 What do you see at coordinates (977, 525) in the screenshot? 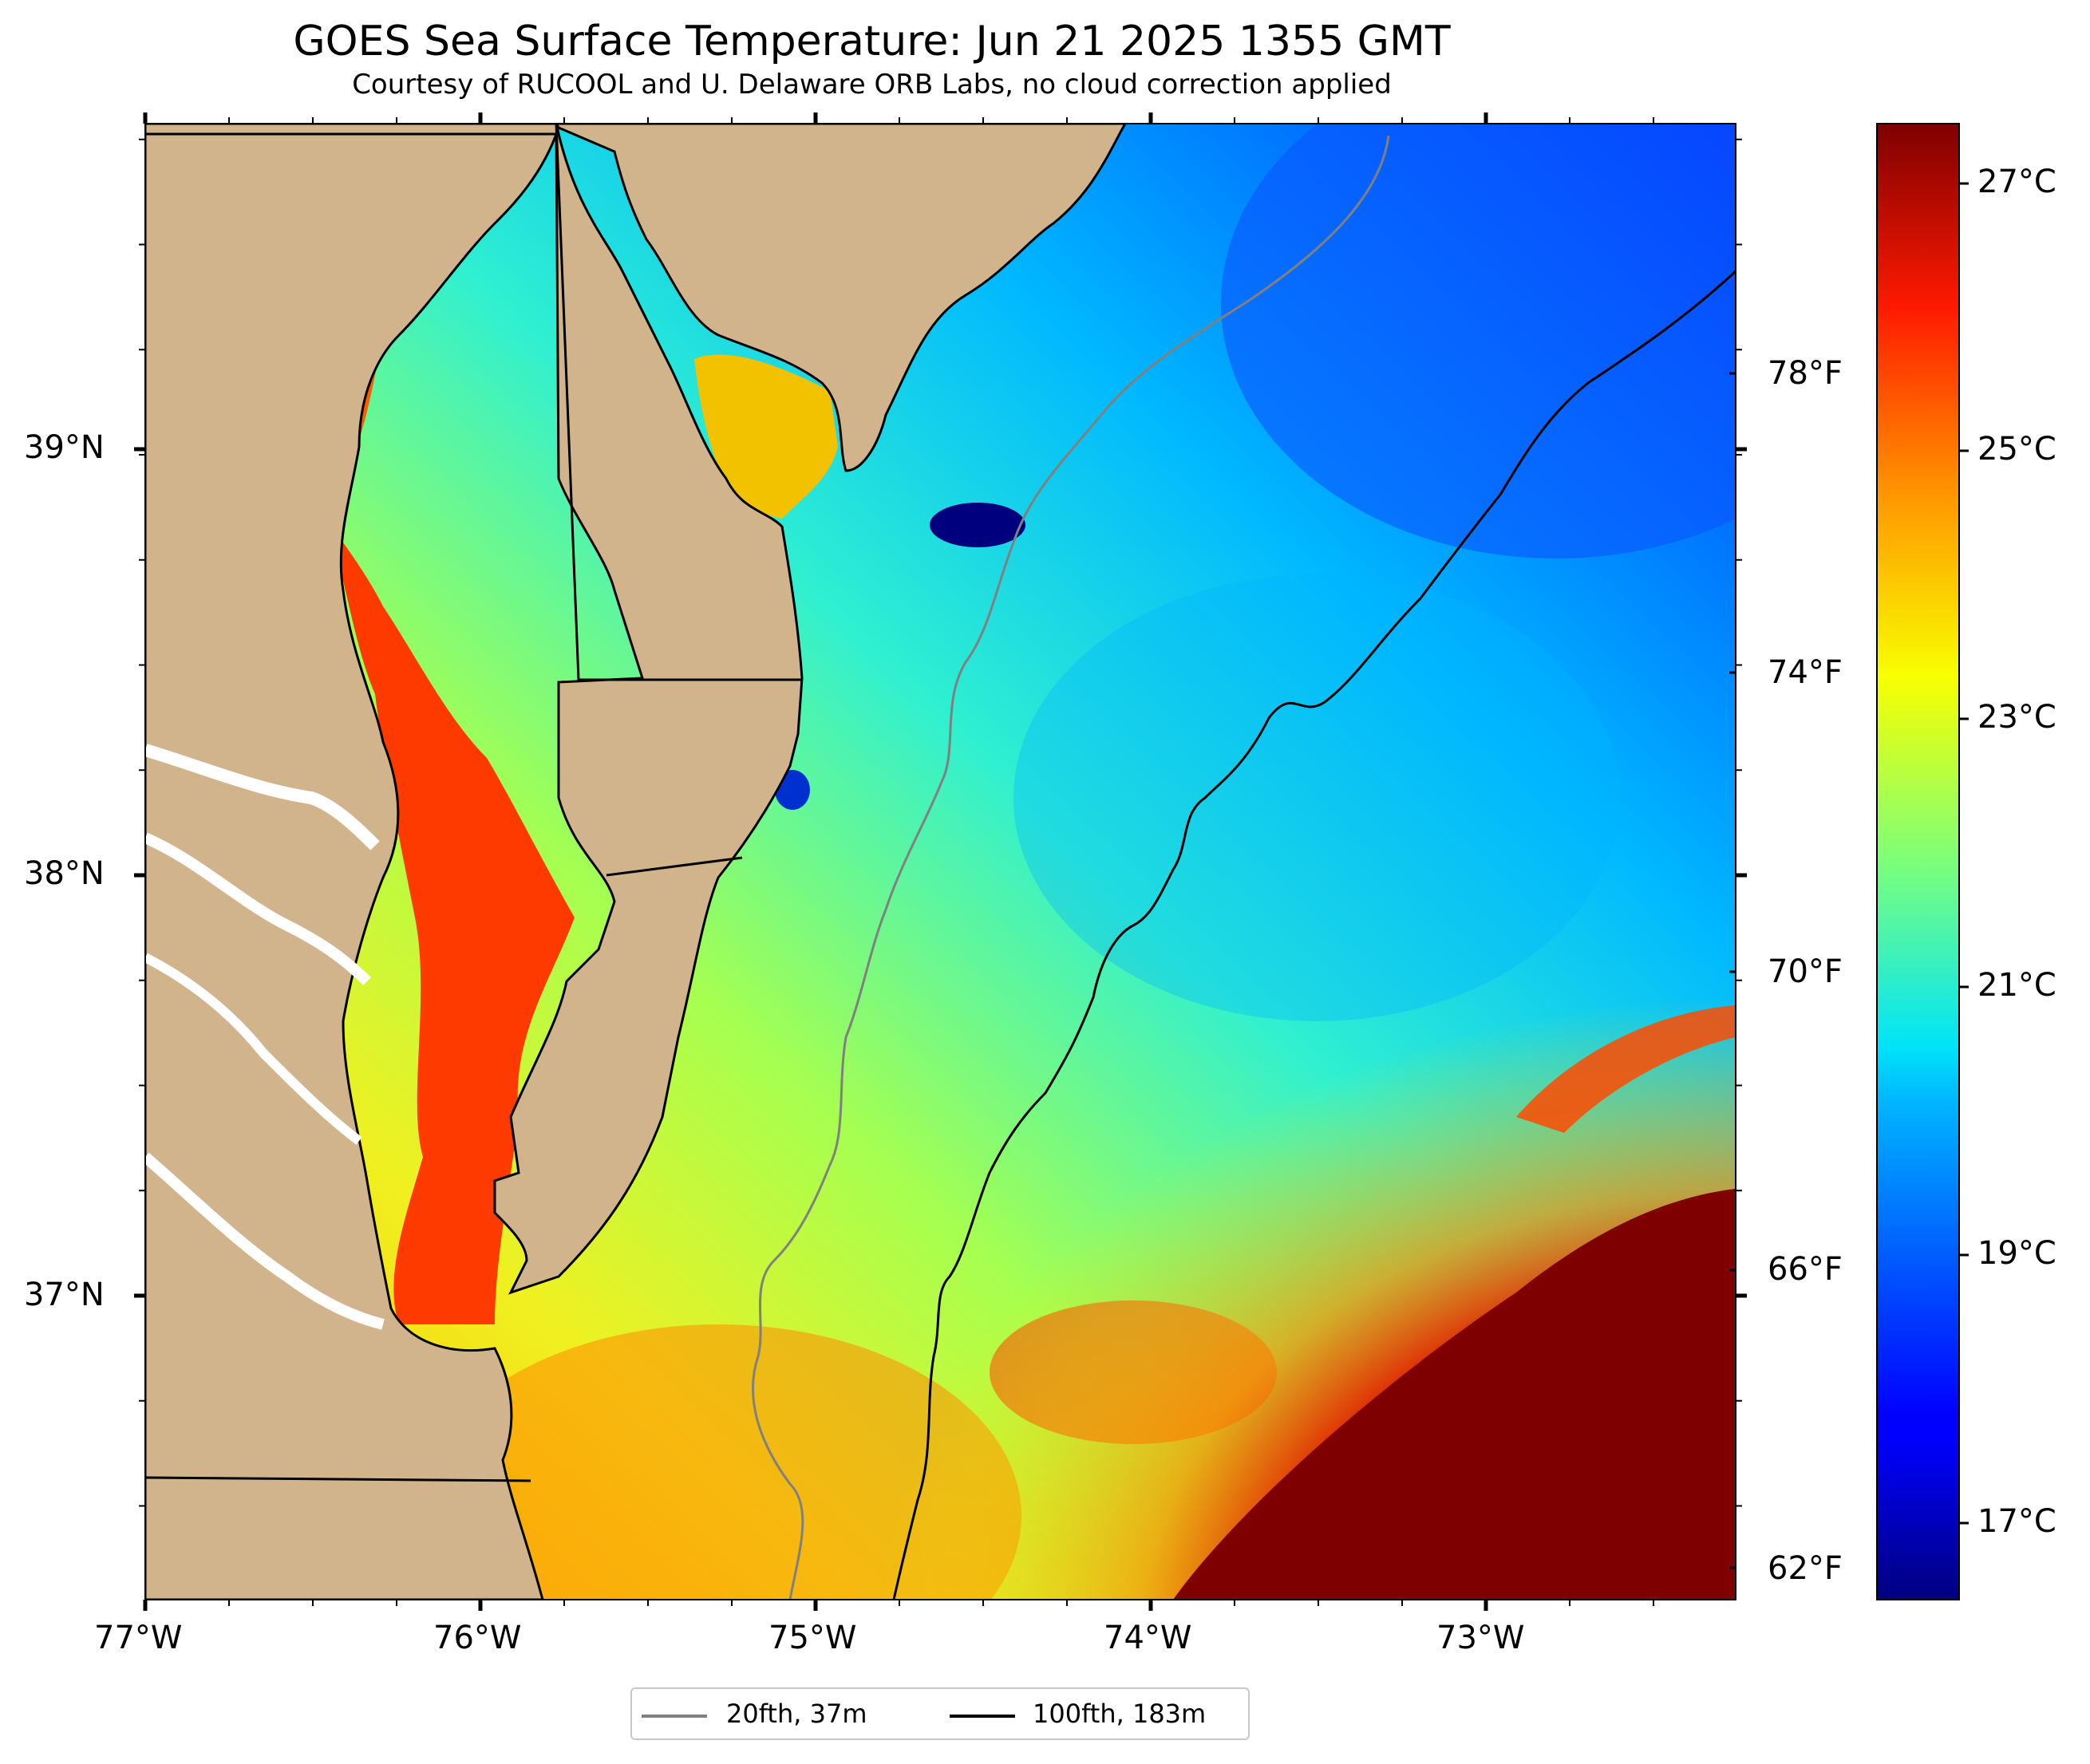
I see `cold-patch` at bounding box center [977, 525].